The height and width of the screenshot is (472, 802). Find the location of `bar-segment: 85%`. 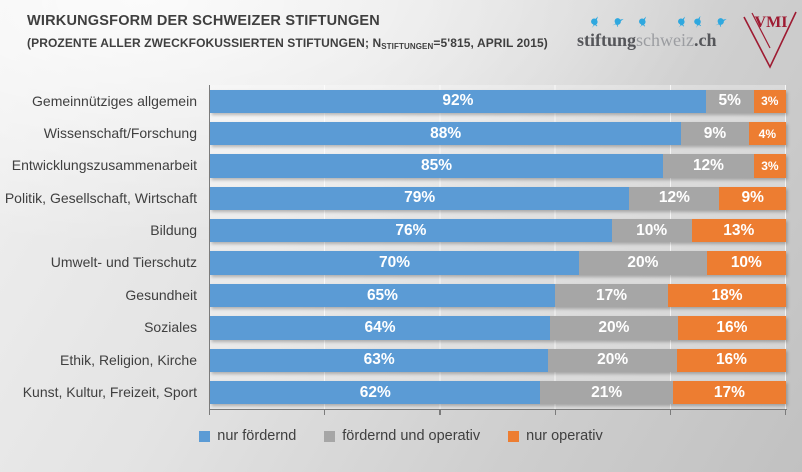

bar-segment: 85% is located at coordinates (437, 166).